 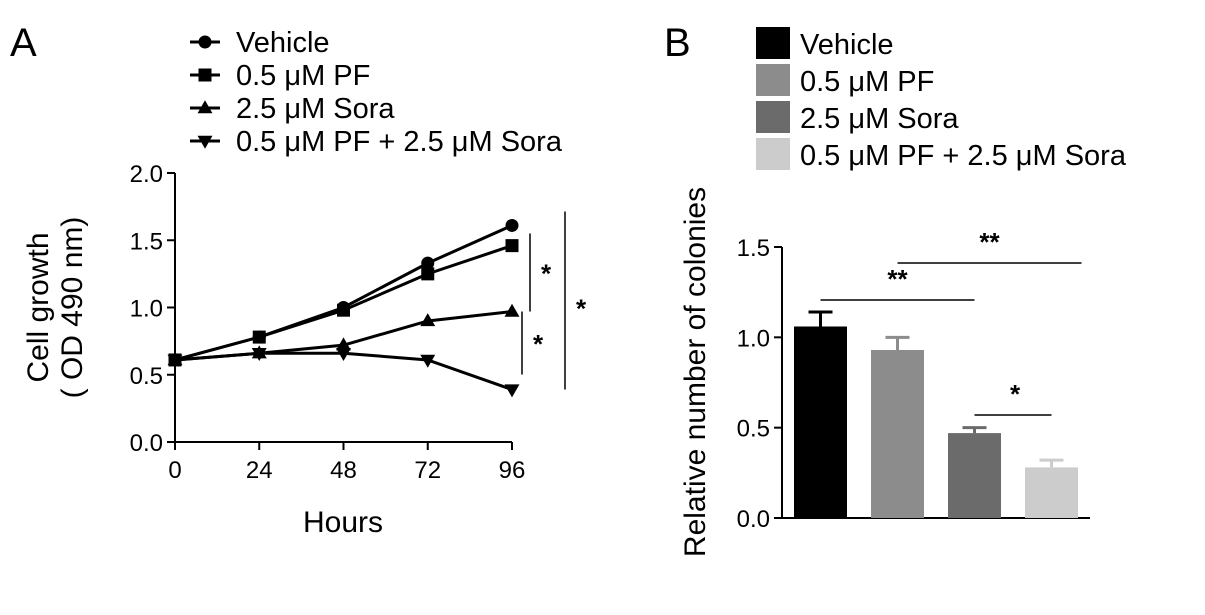 I want to click on panel-b-bars, so click(x=936, y=414).